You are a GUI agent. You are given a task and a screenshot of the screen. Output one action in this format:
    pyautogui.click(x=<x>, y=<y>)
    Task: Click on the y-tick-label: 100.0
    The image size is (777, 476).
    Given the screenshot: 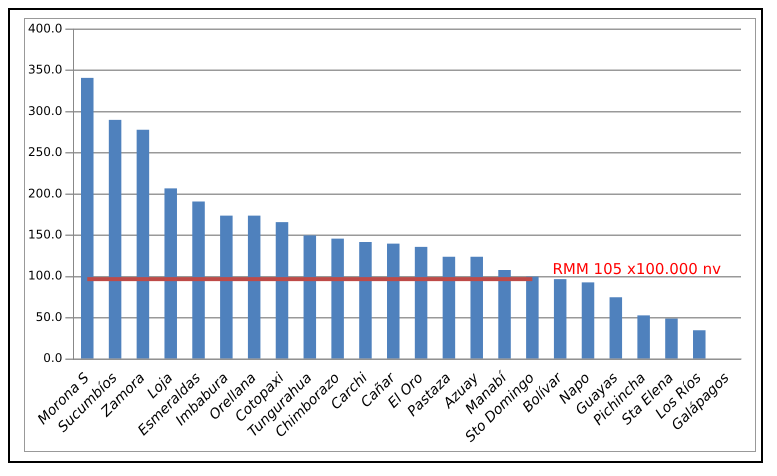 What is the action you would take?
    pyautogui.click(x=45, y=275)
    